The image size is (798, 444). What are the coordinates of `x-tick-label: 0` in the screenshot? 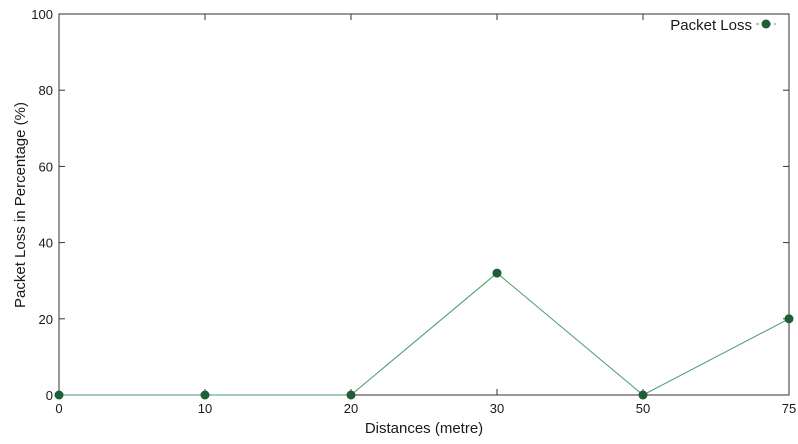 It's located at (58, 408).